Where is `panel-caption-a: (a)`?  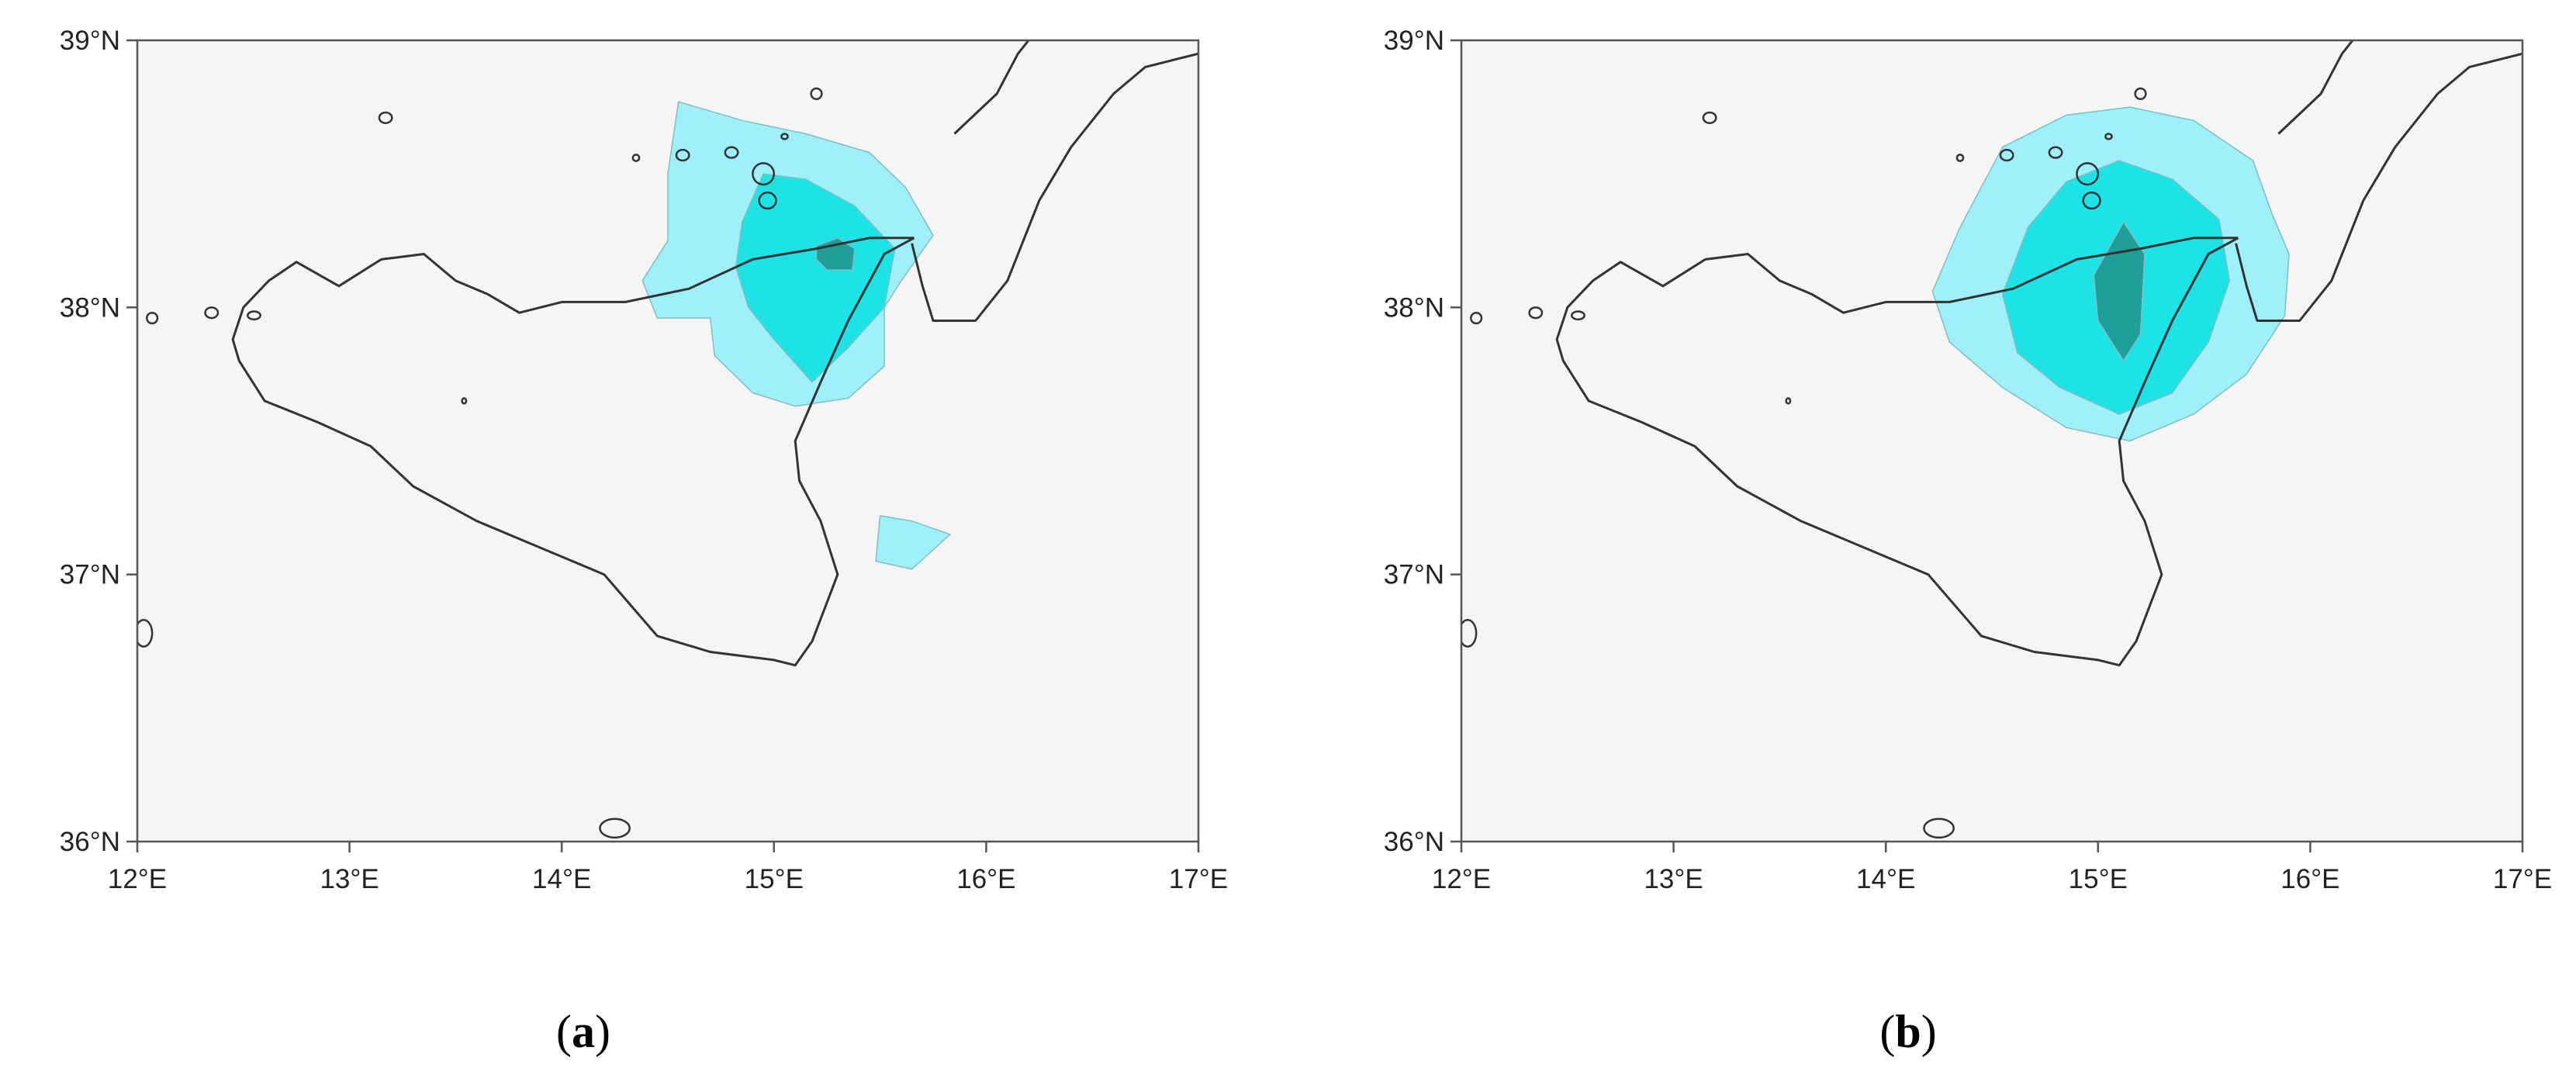 panel-caption-a: (a) is located at coordinates (583, 1031).